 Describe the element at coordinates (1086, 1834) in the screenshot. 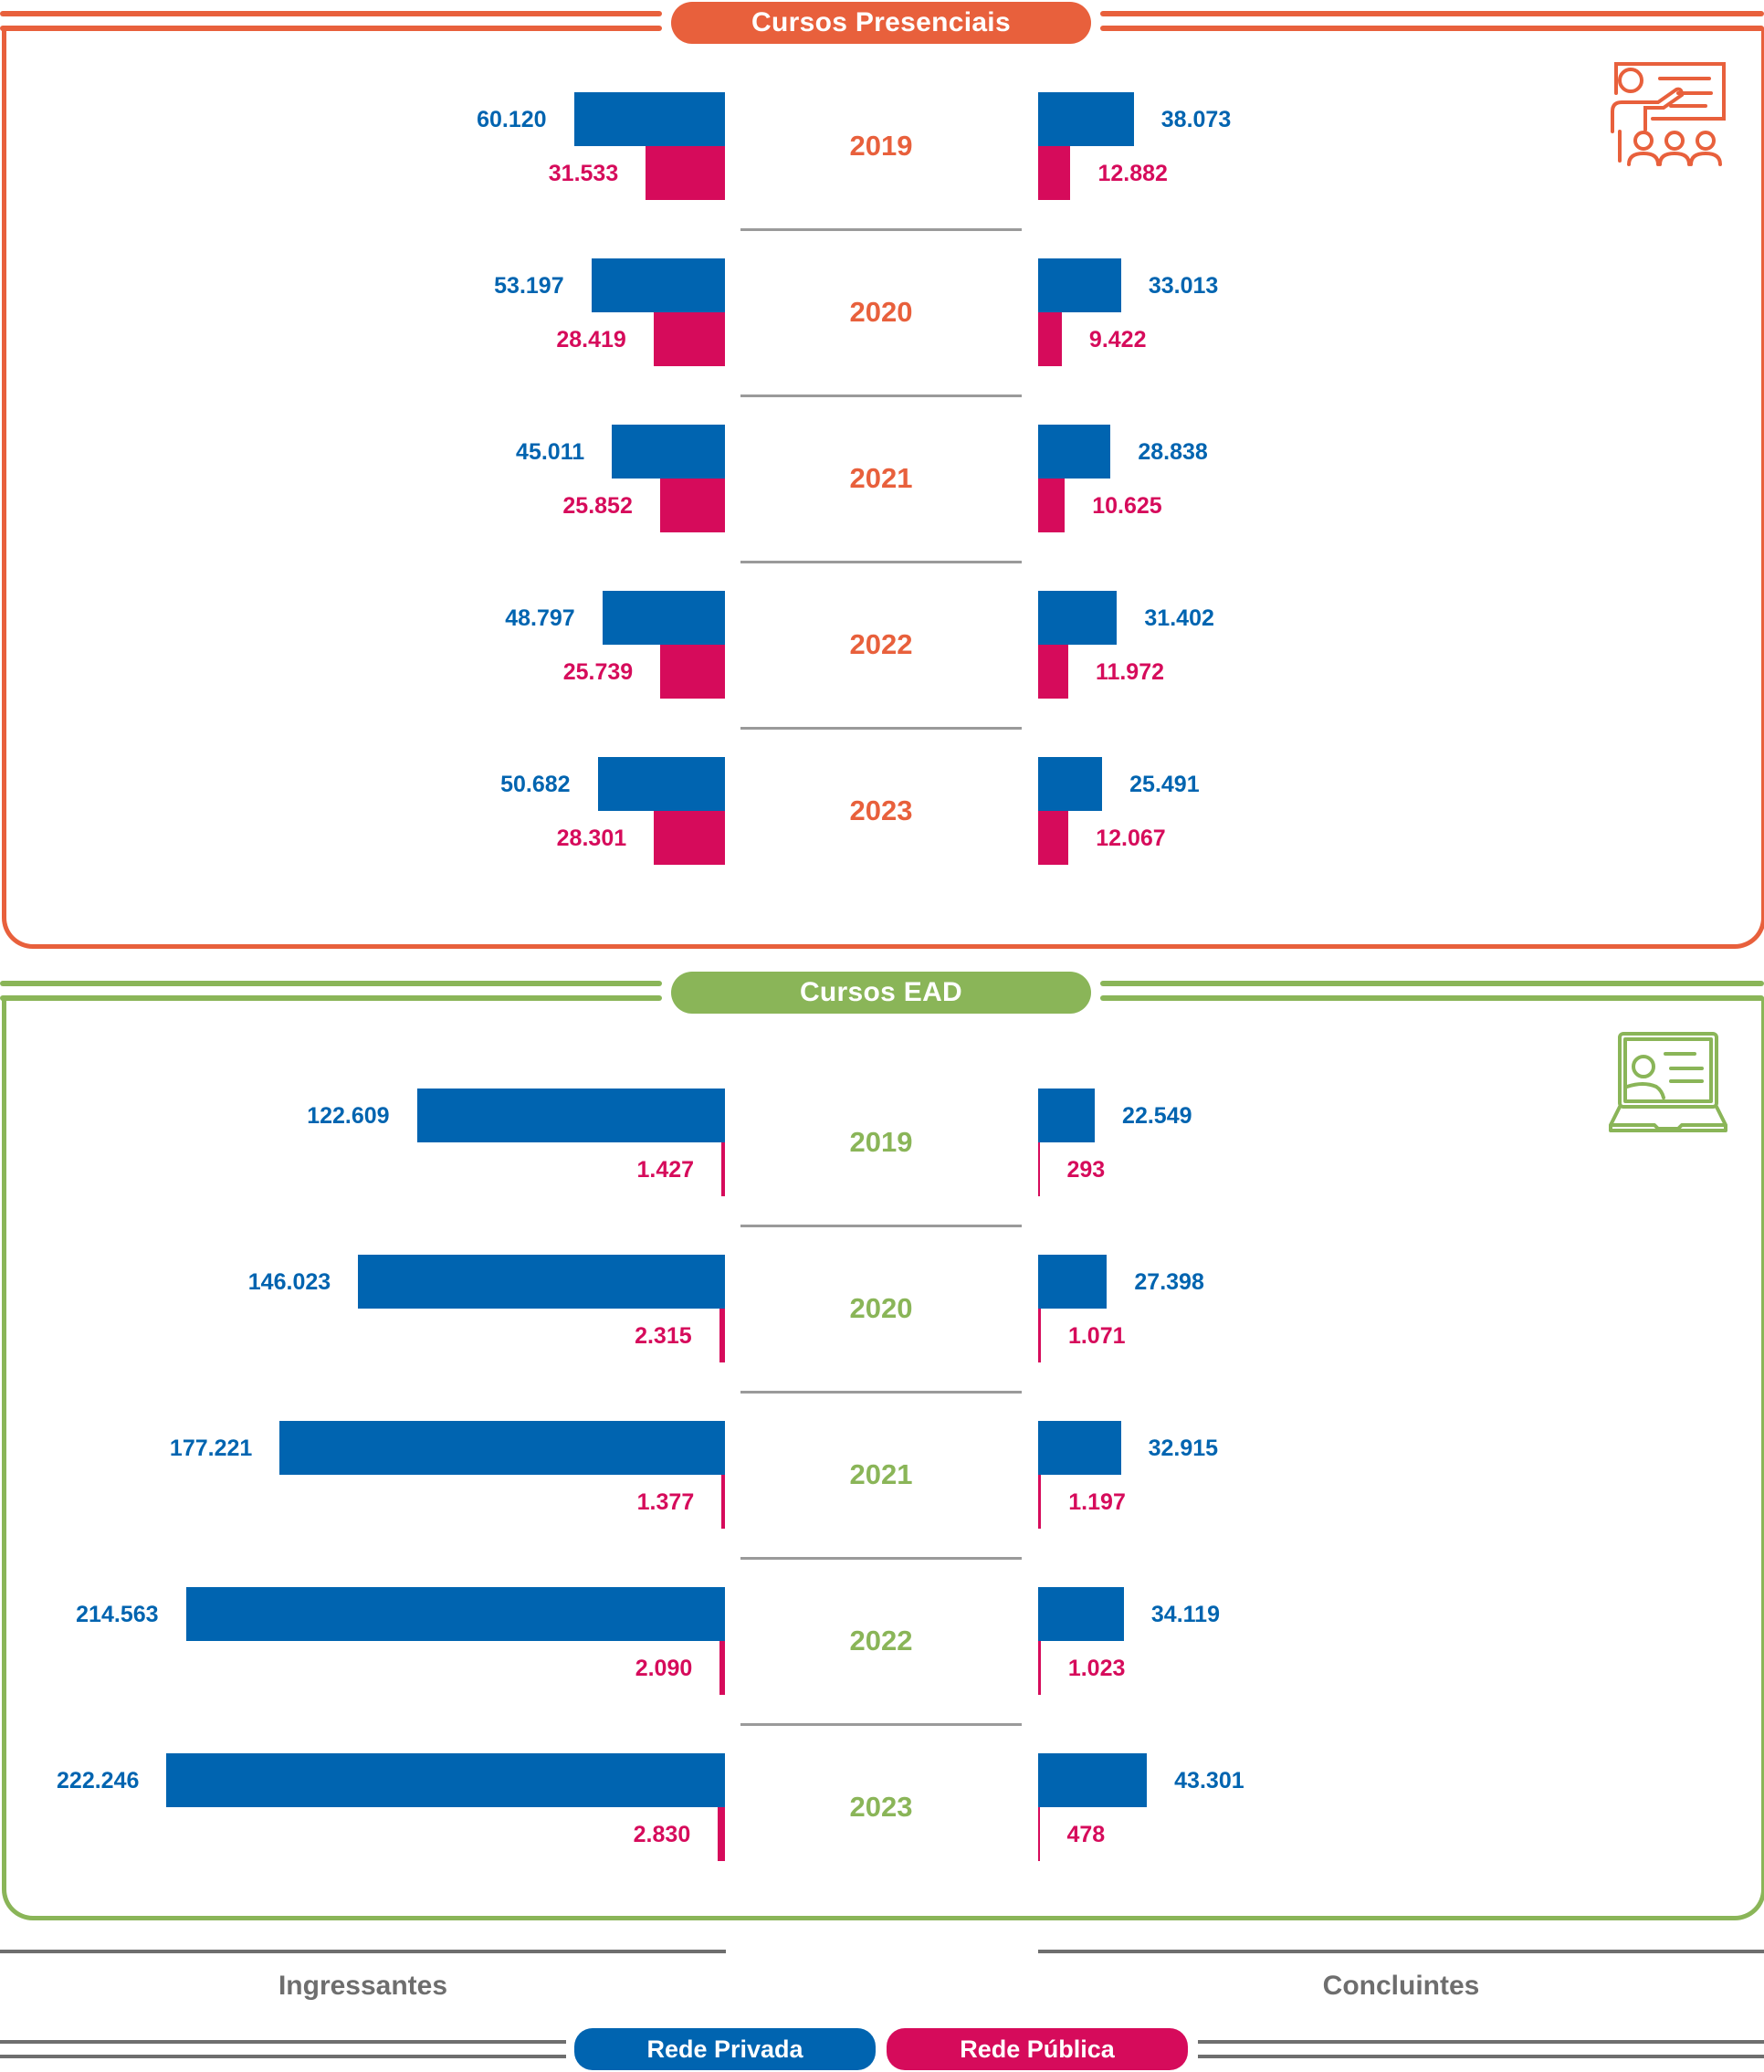

I see `label-concluintes-publica: 478` at that location.